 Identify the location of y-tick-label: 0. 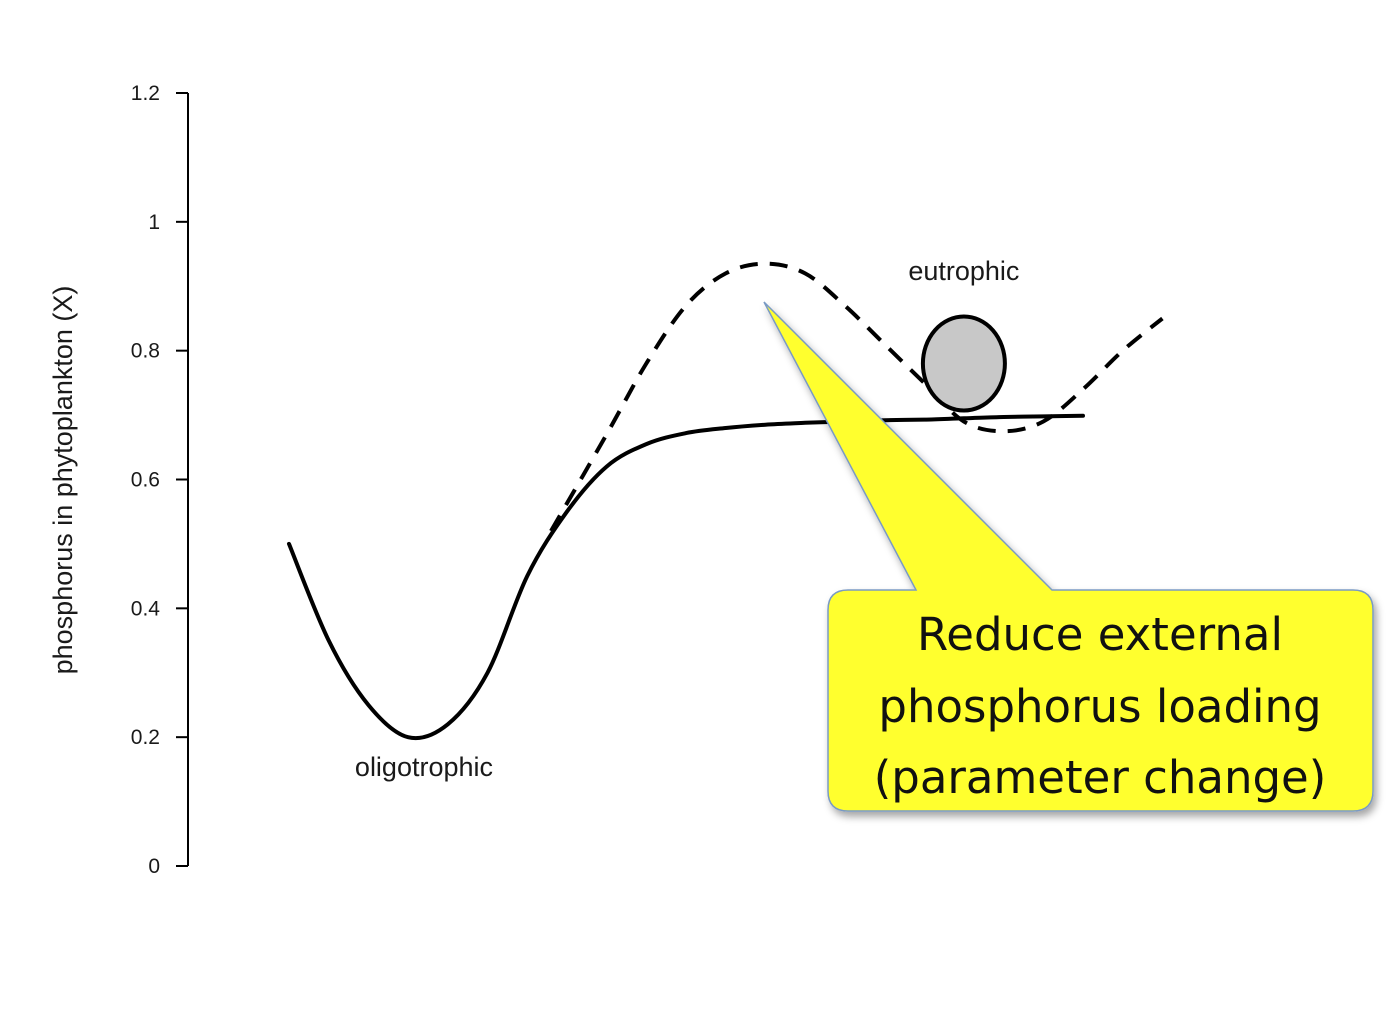
(154, 866).